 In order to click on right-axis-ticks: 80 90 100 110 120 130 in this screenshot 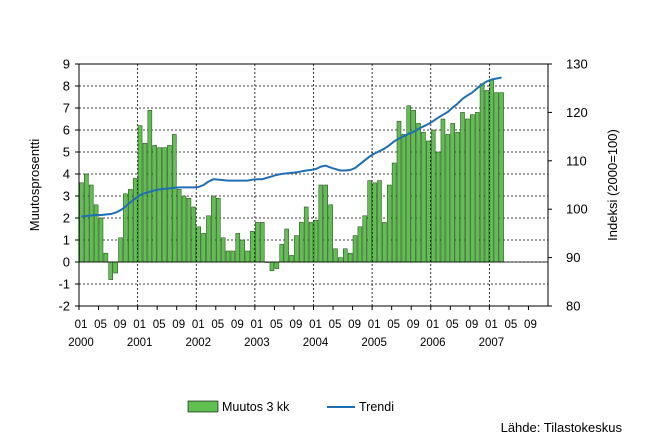, I will do `click(568, 185)`.